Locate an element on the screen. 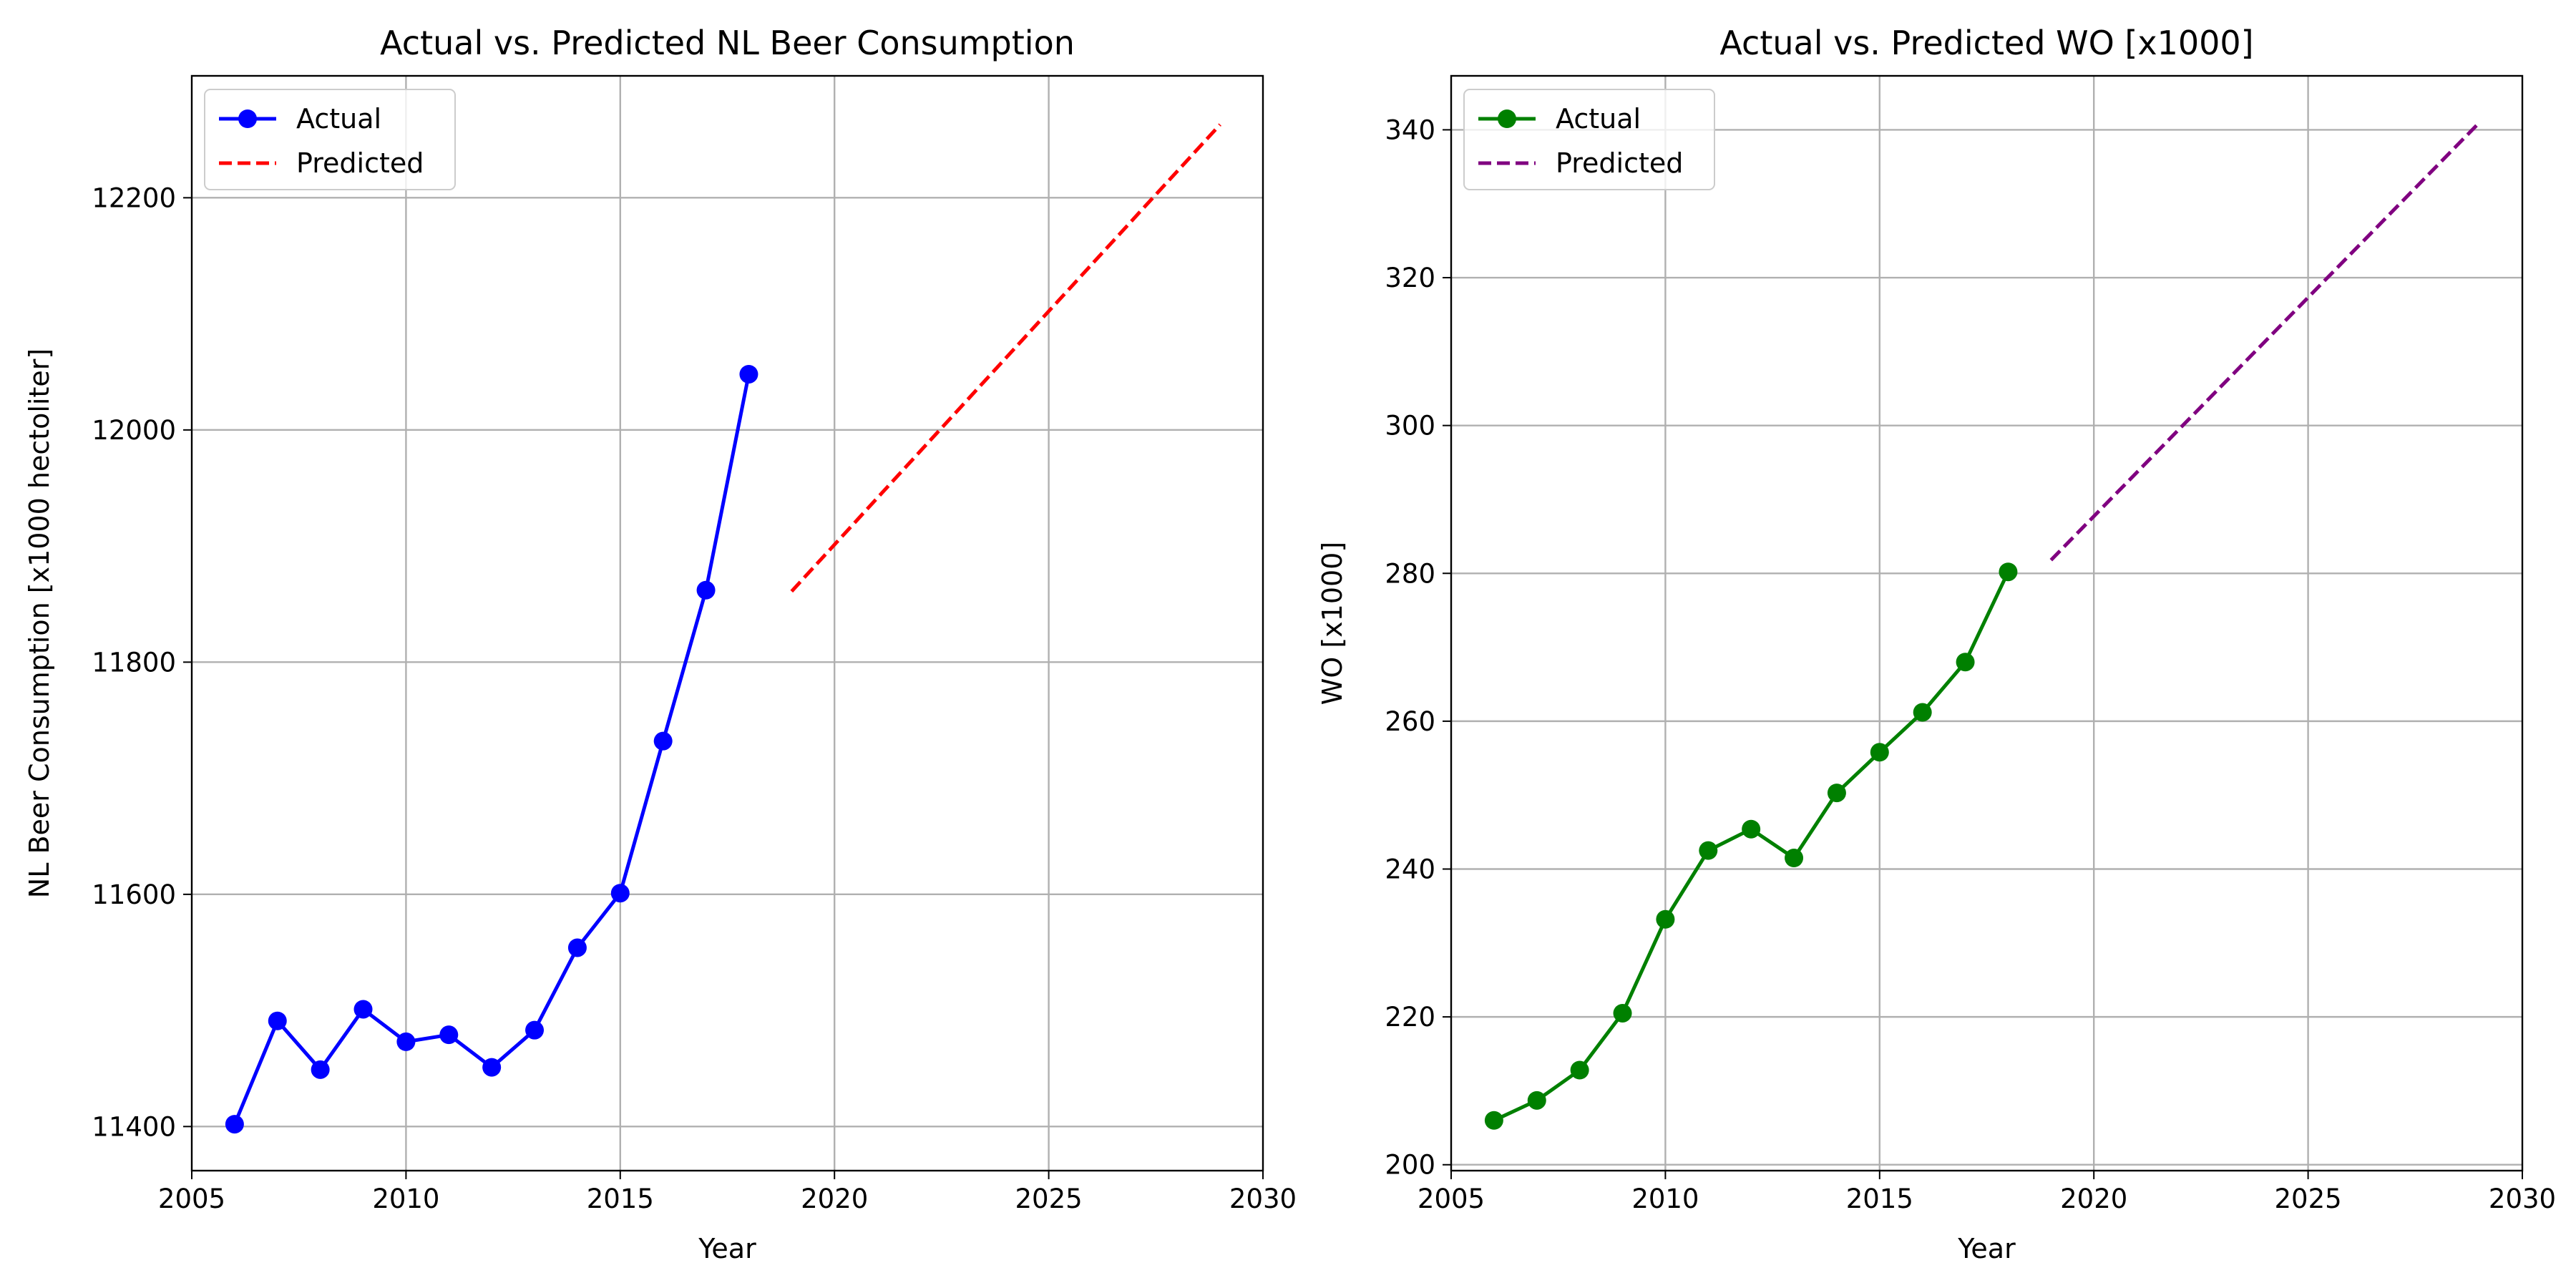 The width and height of the screenshot is (2576, 1288). y-tick-label: 12000 is located at coordinates (134, 430).